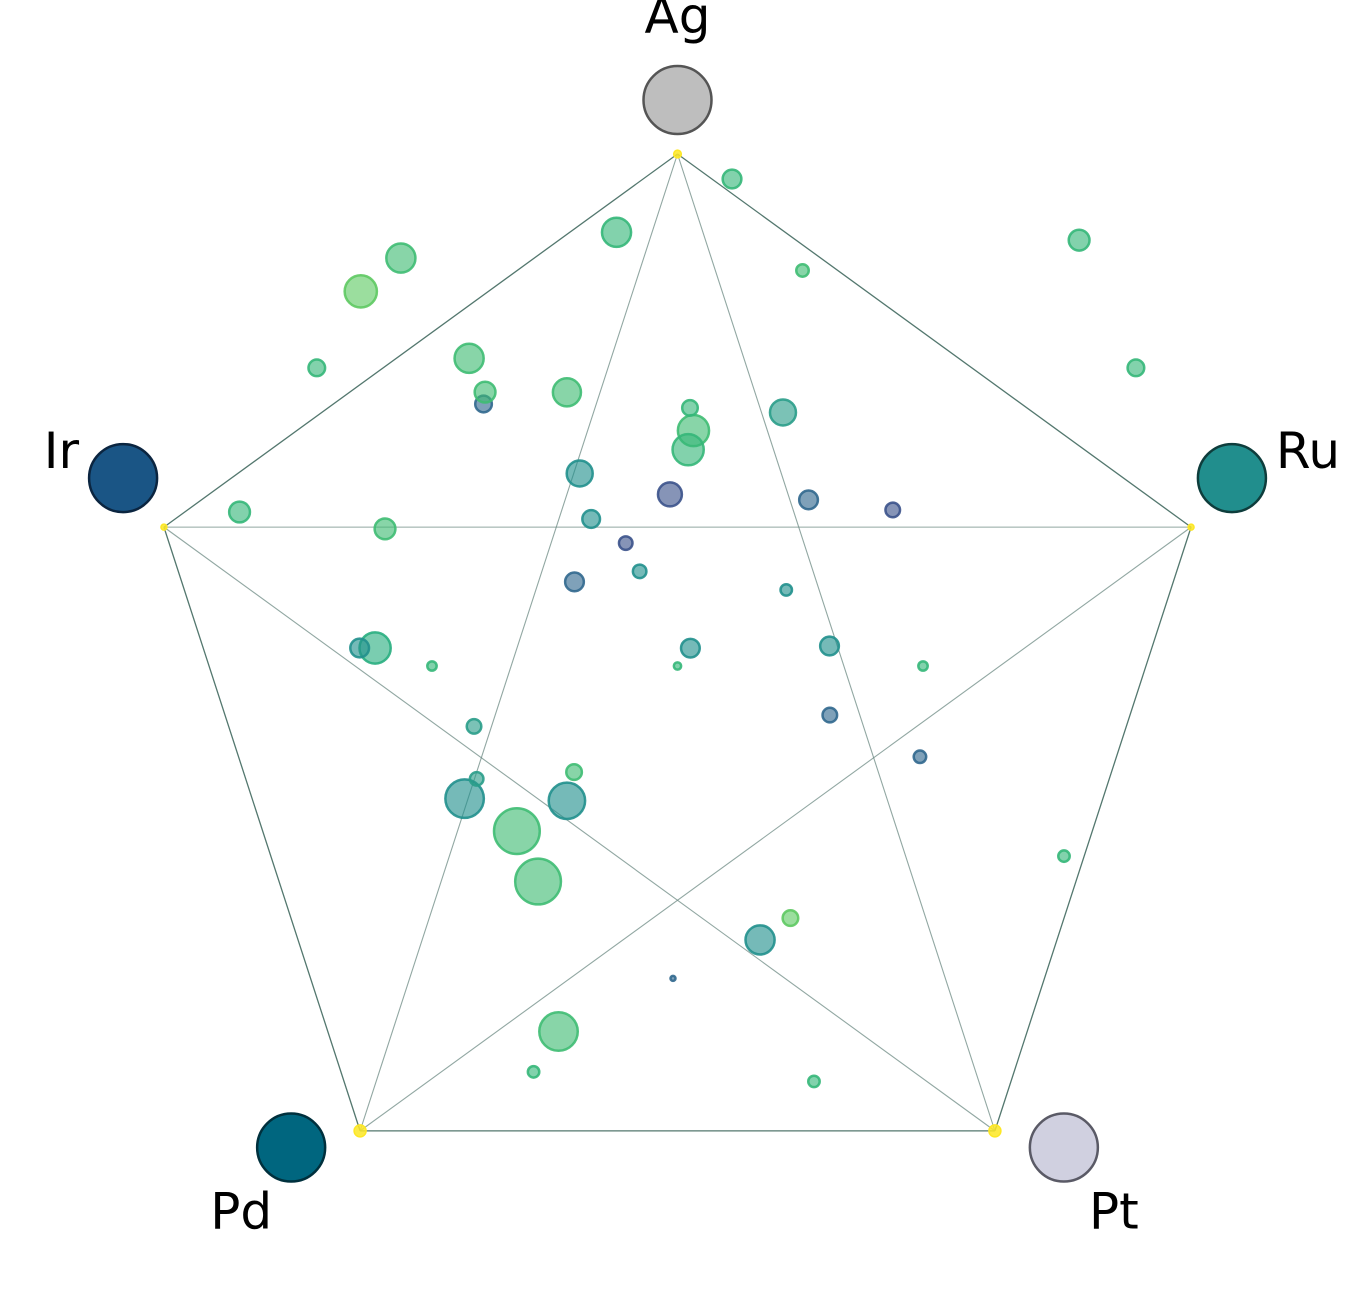  What do you see at coordinates (241, 1212) in the screenshot?
I see `vertex-label-pd: Pd` at bounding box center [241, 1212].